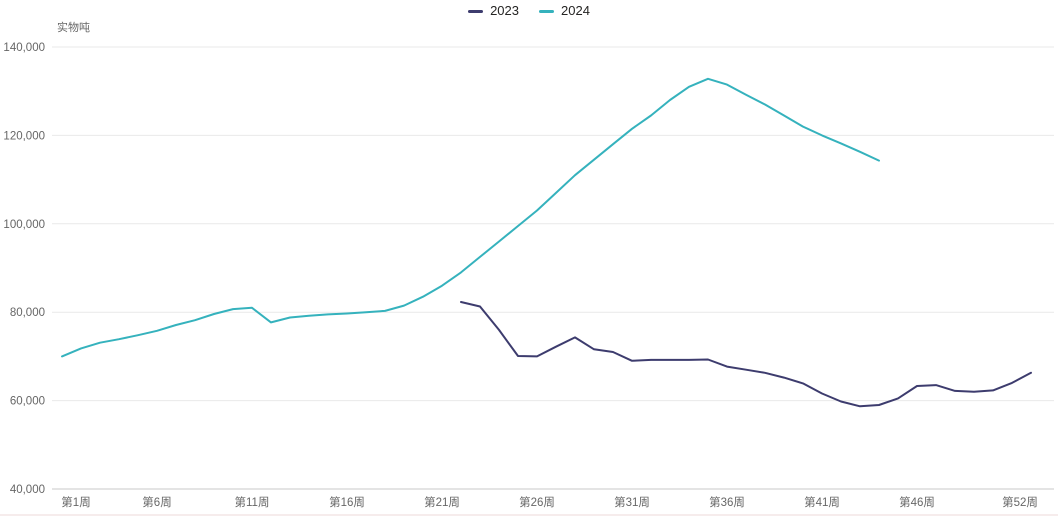 This screenshot has height=516, width=1058. I want to click on bottom-edge-divider, so click(529, 515).